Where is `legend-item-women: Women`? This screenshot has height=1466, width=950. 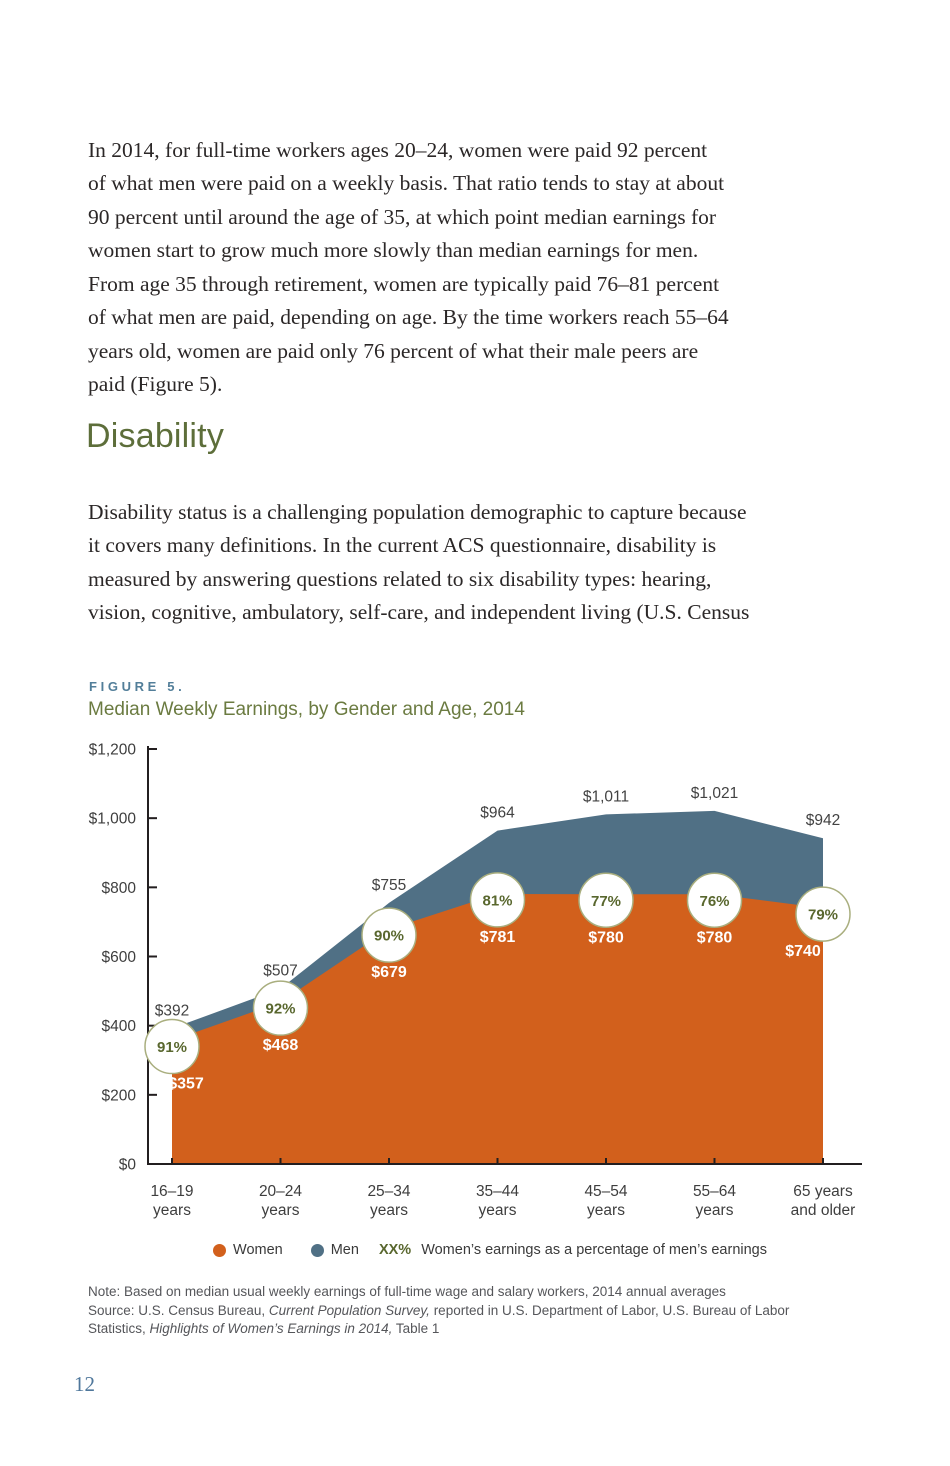 legend-item-women: Women is located at coordinates (248, 1250).